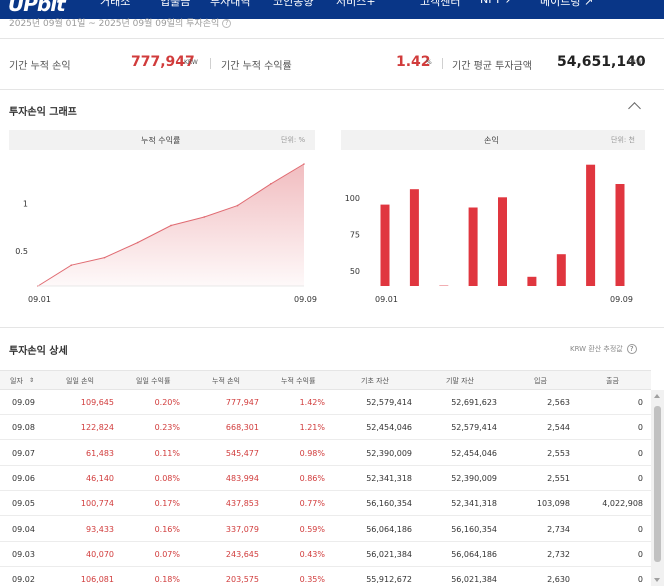 Image resolution: width=664 pixels, height=586 pixels. Describe the element at coordinates (32, 380) in the screenshot. I see `sort-icon: ⇕` at that location.